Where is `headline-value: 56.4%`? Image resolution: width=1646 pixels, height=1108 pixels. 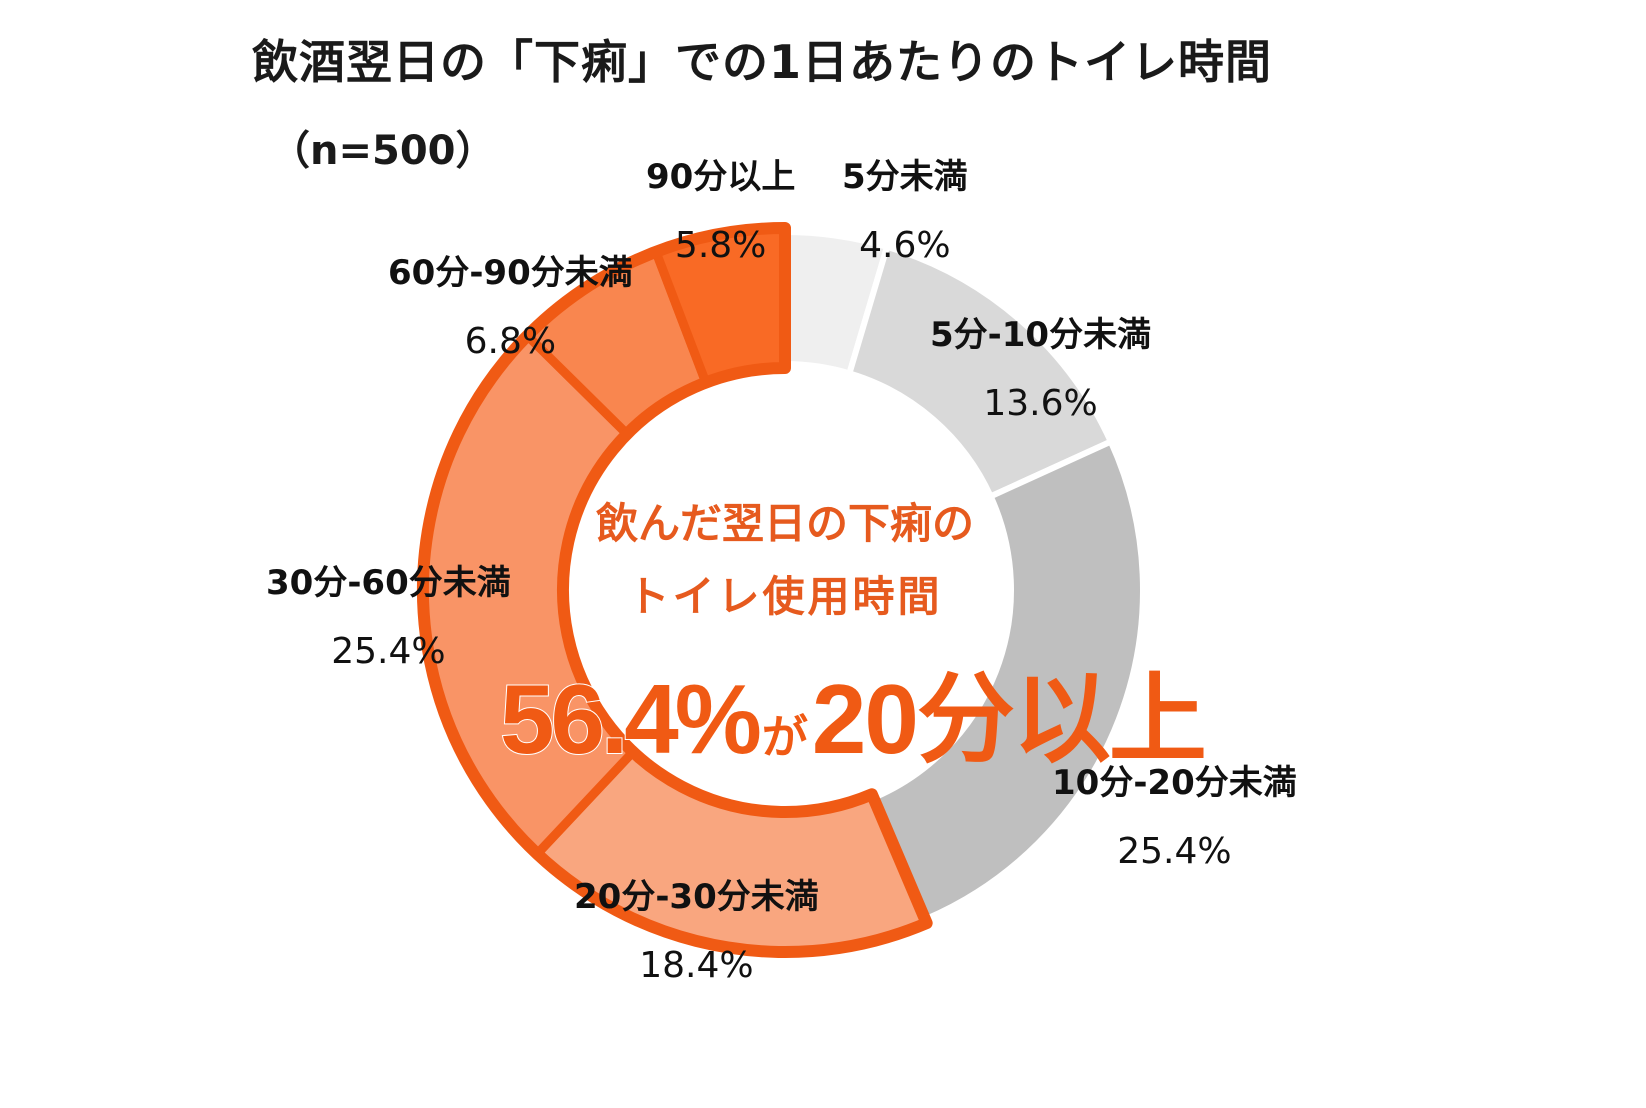 headline-value: 56.4% is located at coordinates (631, 719).